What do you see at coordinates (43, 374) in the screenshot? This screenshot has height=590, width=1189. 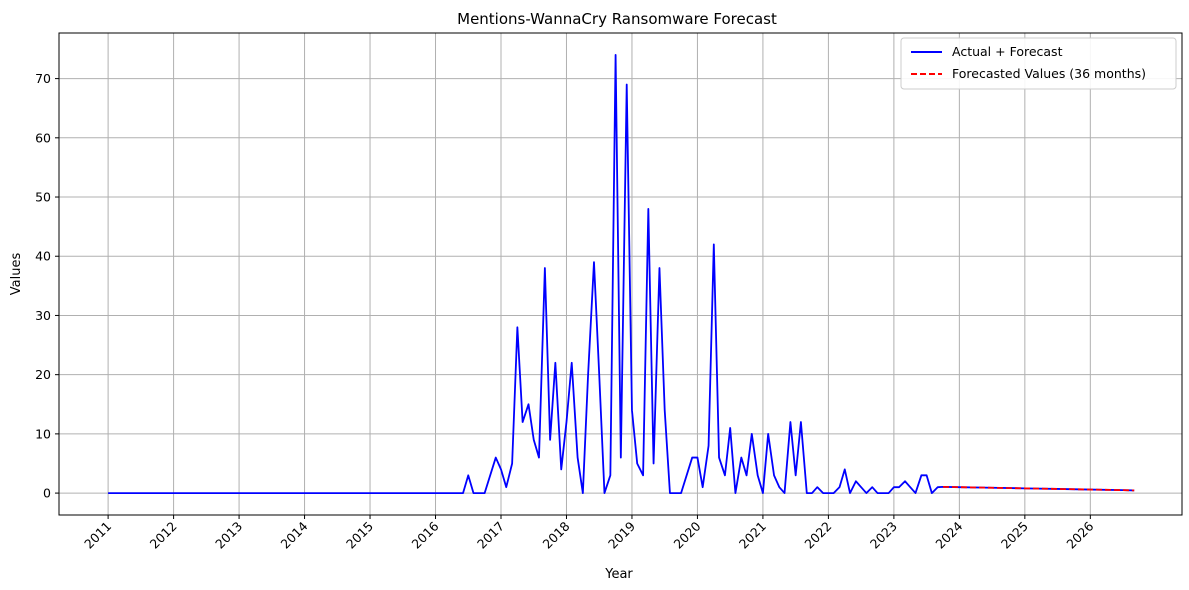 I see `y-tick-label: 20` at bounding box center [43, 374].